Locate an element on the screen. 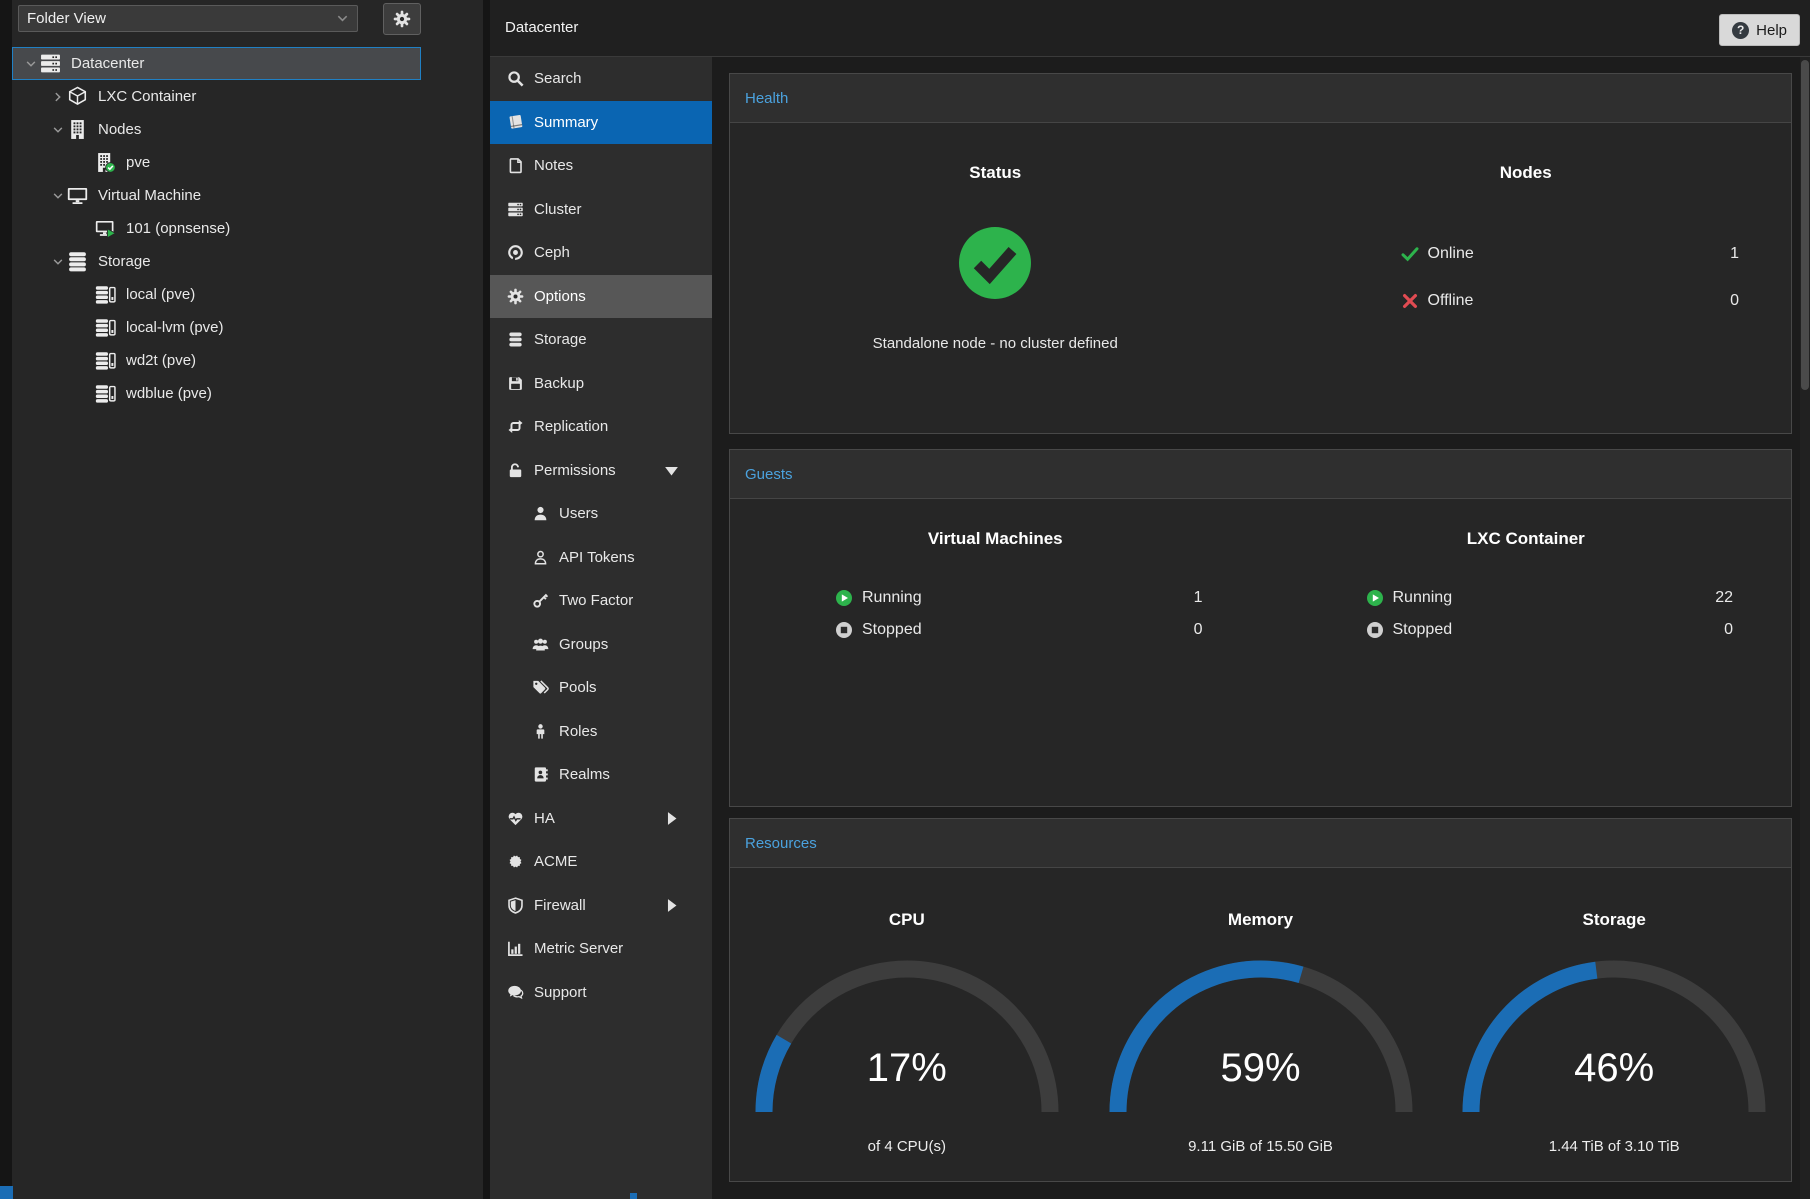 The height and width of the screenshot is (1199, 1810). tree-item-virtual-machine: Virtual Machine is located at coordinates (216, 195).